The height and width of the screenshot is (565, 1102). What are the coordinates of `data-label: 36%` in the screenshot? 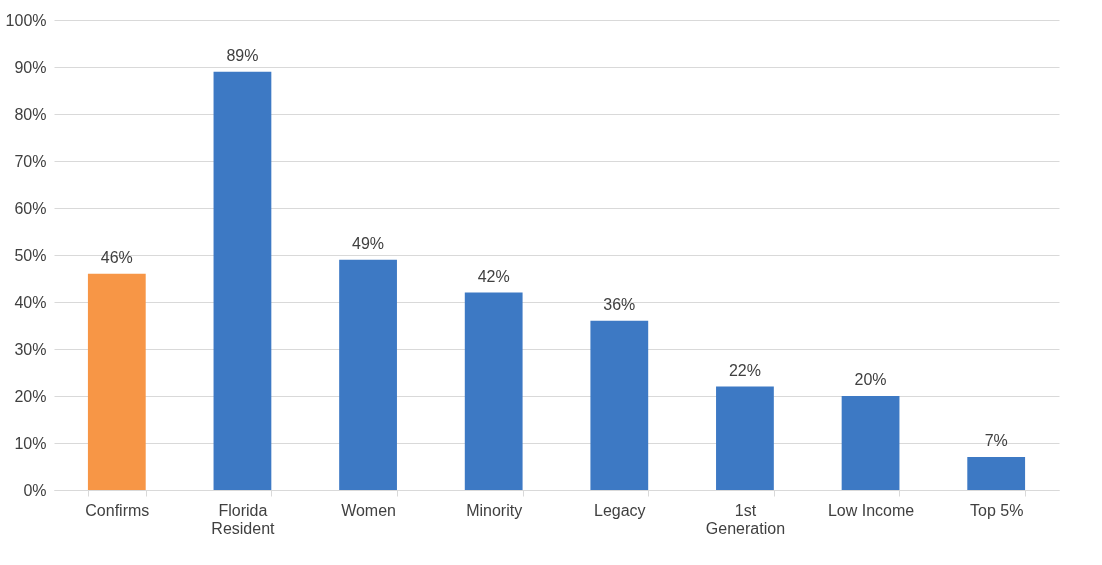 It's located at (619, 304).